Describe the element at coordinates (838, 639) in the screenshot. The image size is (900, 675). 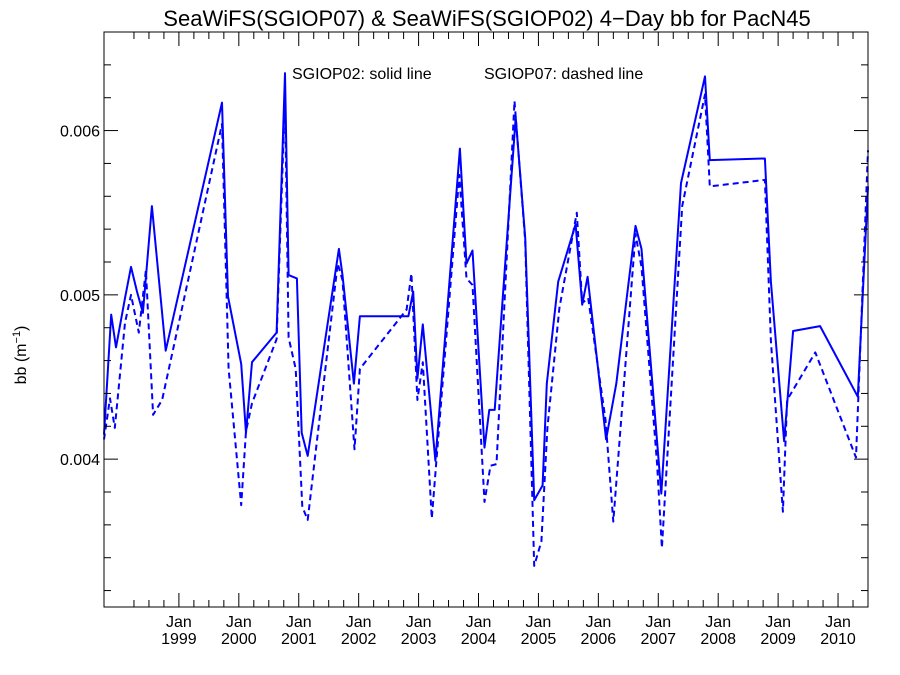
I see `x-tick-year-label: 2010` at that location.